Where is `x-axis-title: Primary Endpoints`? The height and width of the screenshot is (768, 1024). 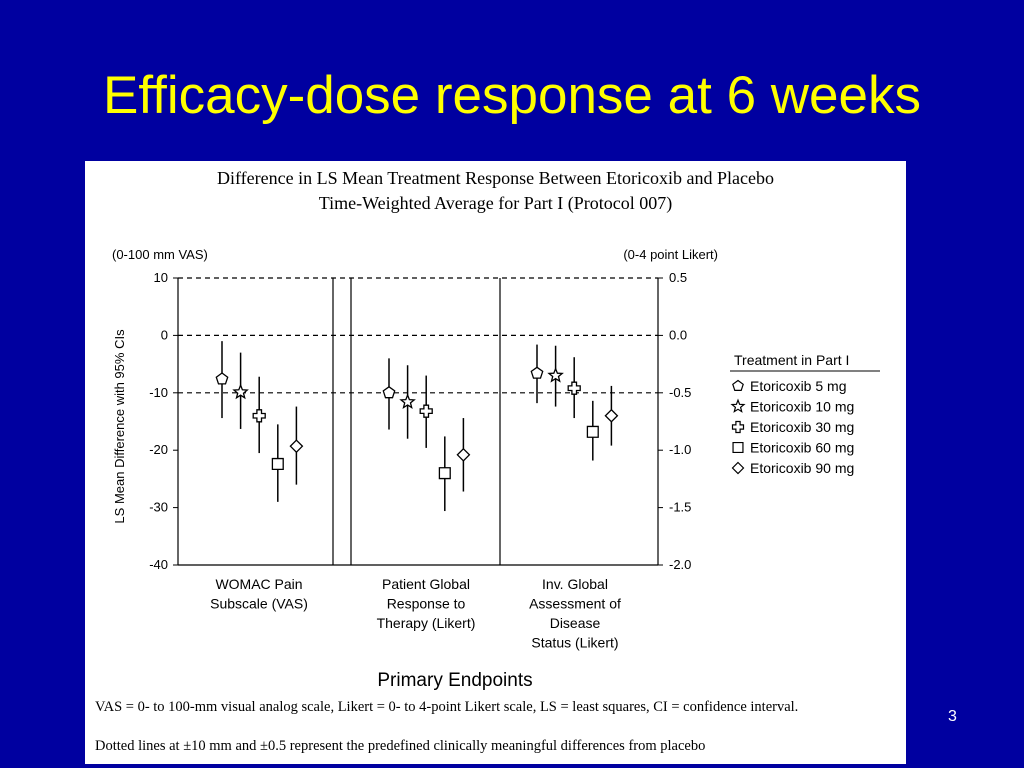
x-axis-title: Primary Endpoints is located at coordinates (454, 680).